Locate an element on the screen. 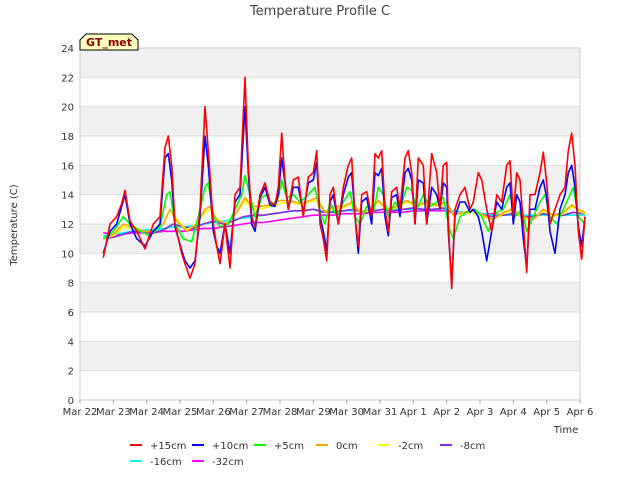 The height and width of the screenshot is (484, 640). y-tick-label: 12 is located at coordinates (67, 225).